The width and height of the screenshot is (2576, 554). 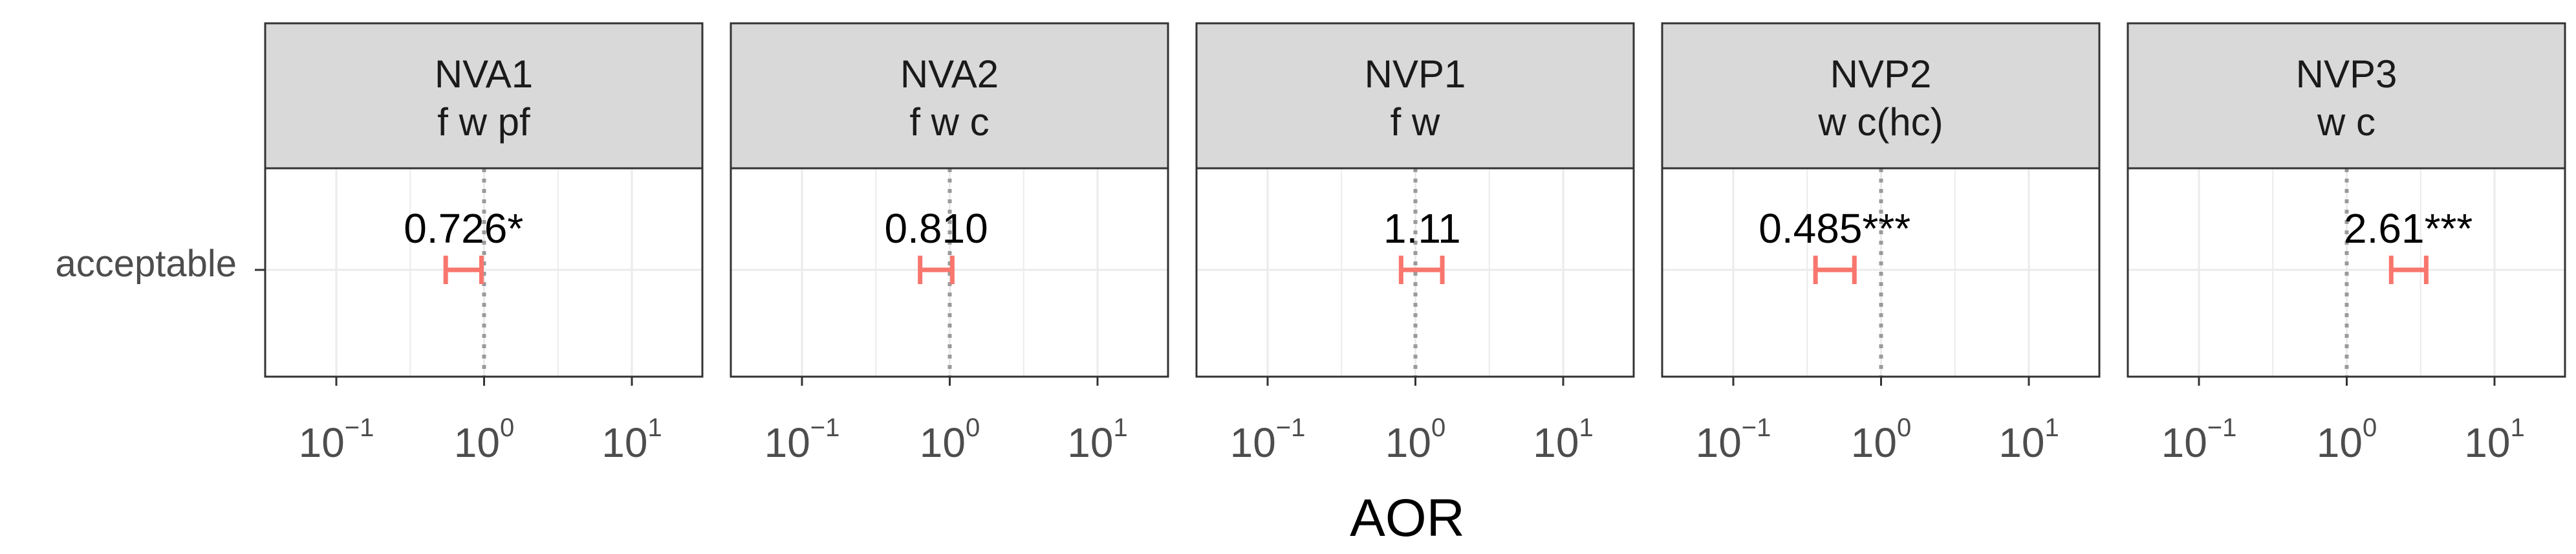 What do you see at coordinates (1880, 122) in the screenshot?
I see `facet-subtitle: w c(hc)` at bounding box center [1880, 122].